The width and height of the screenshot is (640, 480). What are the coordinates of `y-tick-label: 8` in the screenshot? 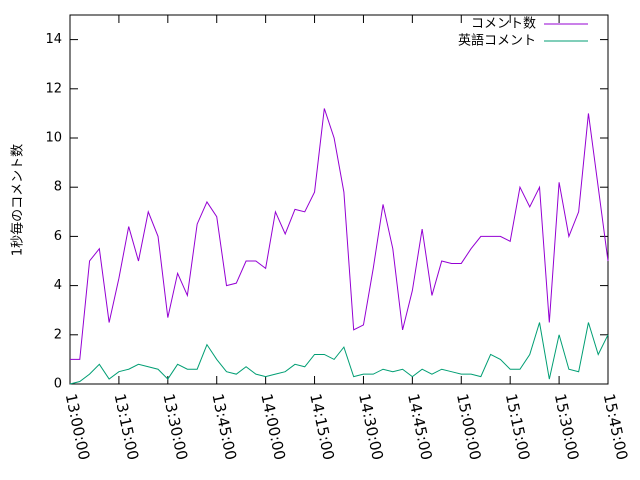 It's located at (58, 187).